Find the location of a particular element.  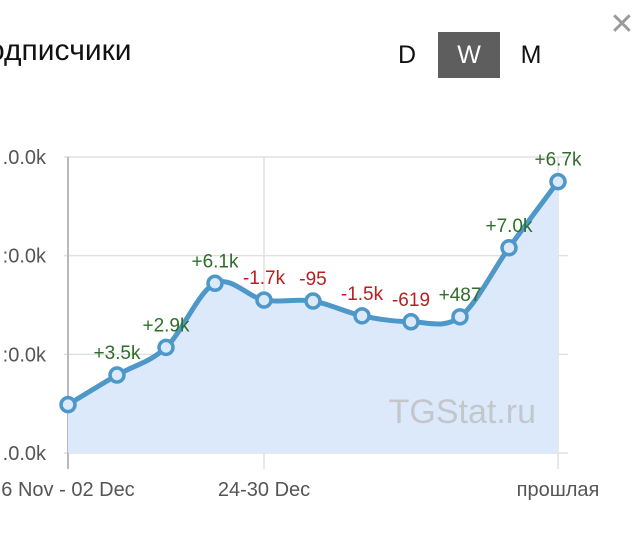

data-label: -1.5k is located at coordinates (362, 294).